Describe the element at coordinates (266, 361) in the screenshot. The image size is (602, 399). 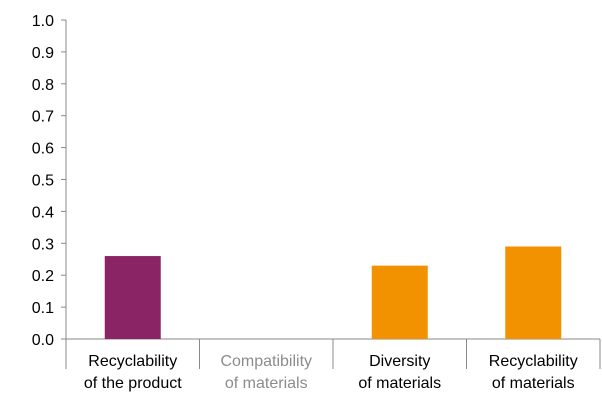
I see `x-category-label: Compatibility` at that location.